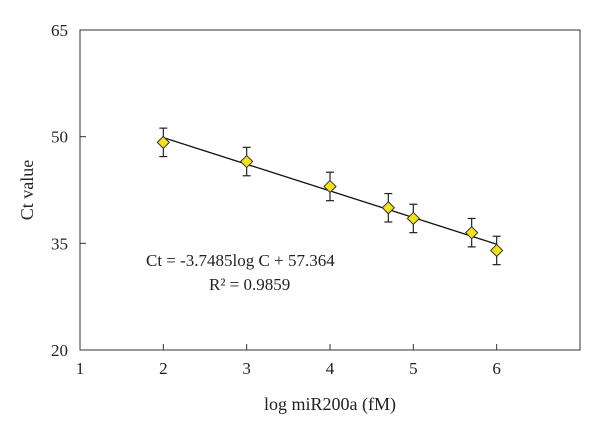  Describe the element at coordinates (246, 368) in the screenshot. I see `x-tick-label: 3` at that location.